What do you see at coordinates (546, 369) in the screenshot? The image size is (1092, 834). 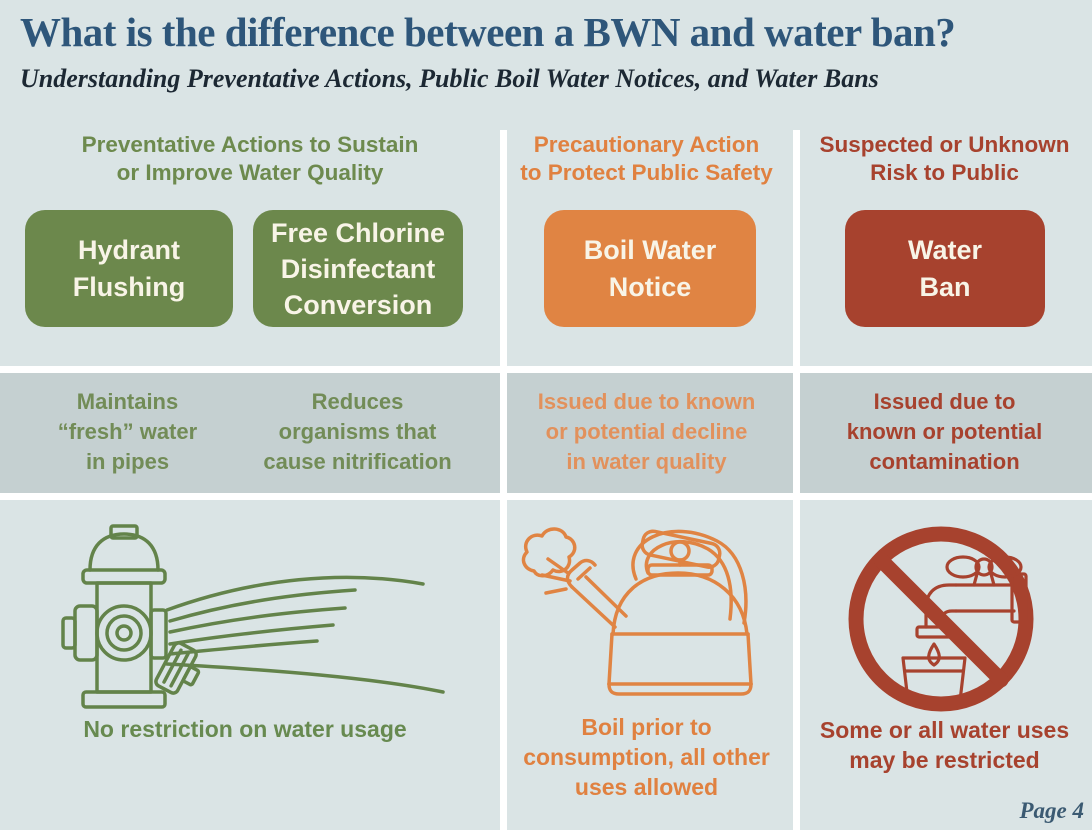 I see `band-top-divider` at bounding box center [546, 369].